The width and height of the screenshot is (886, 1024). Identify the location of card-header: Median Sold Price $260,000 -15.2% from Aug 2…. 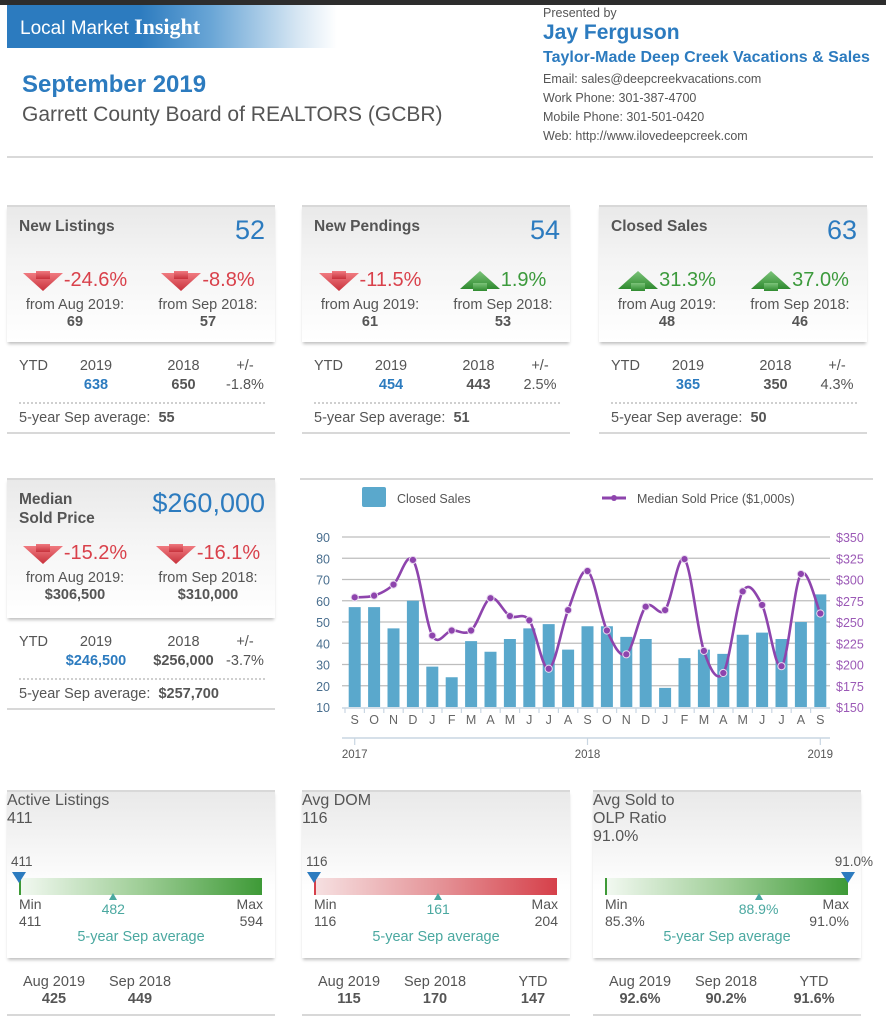
(141, 548).